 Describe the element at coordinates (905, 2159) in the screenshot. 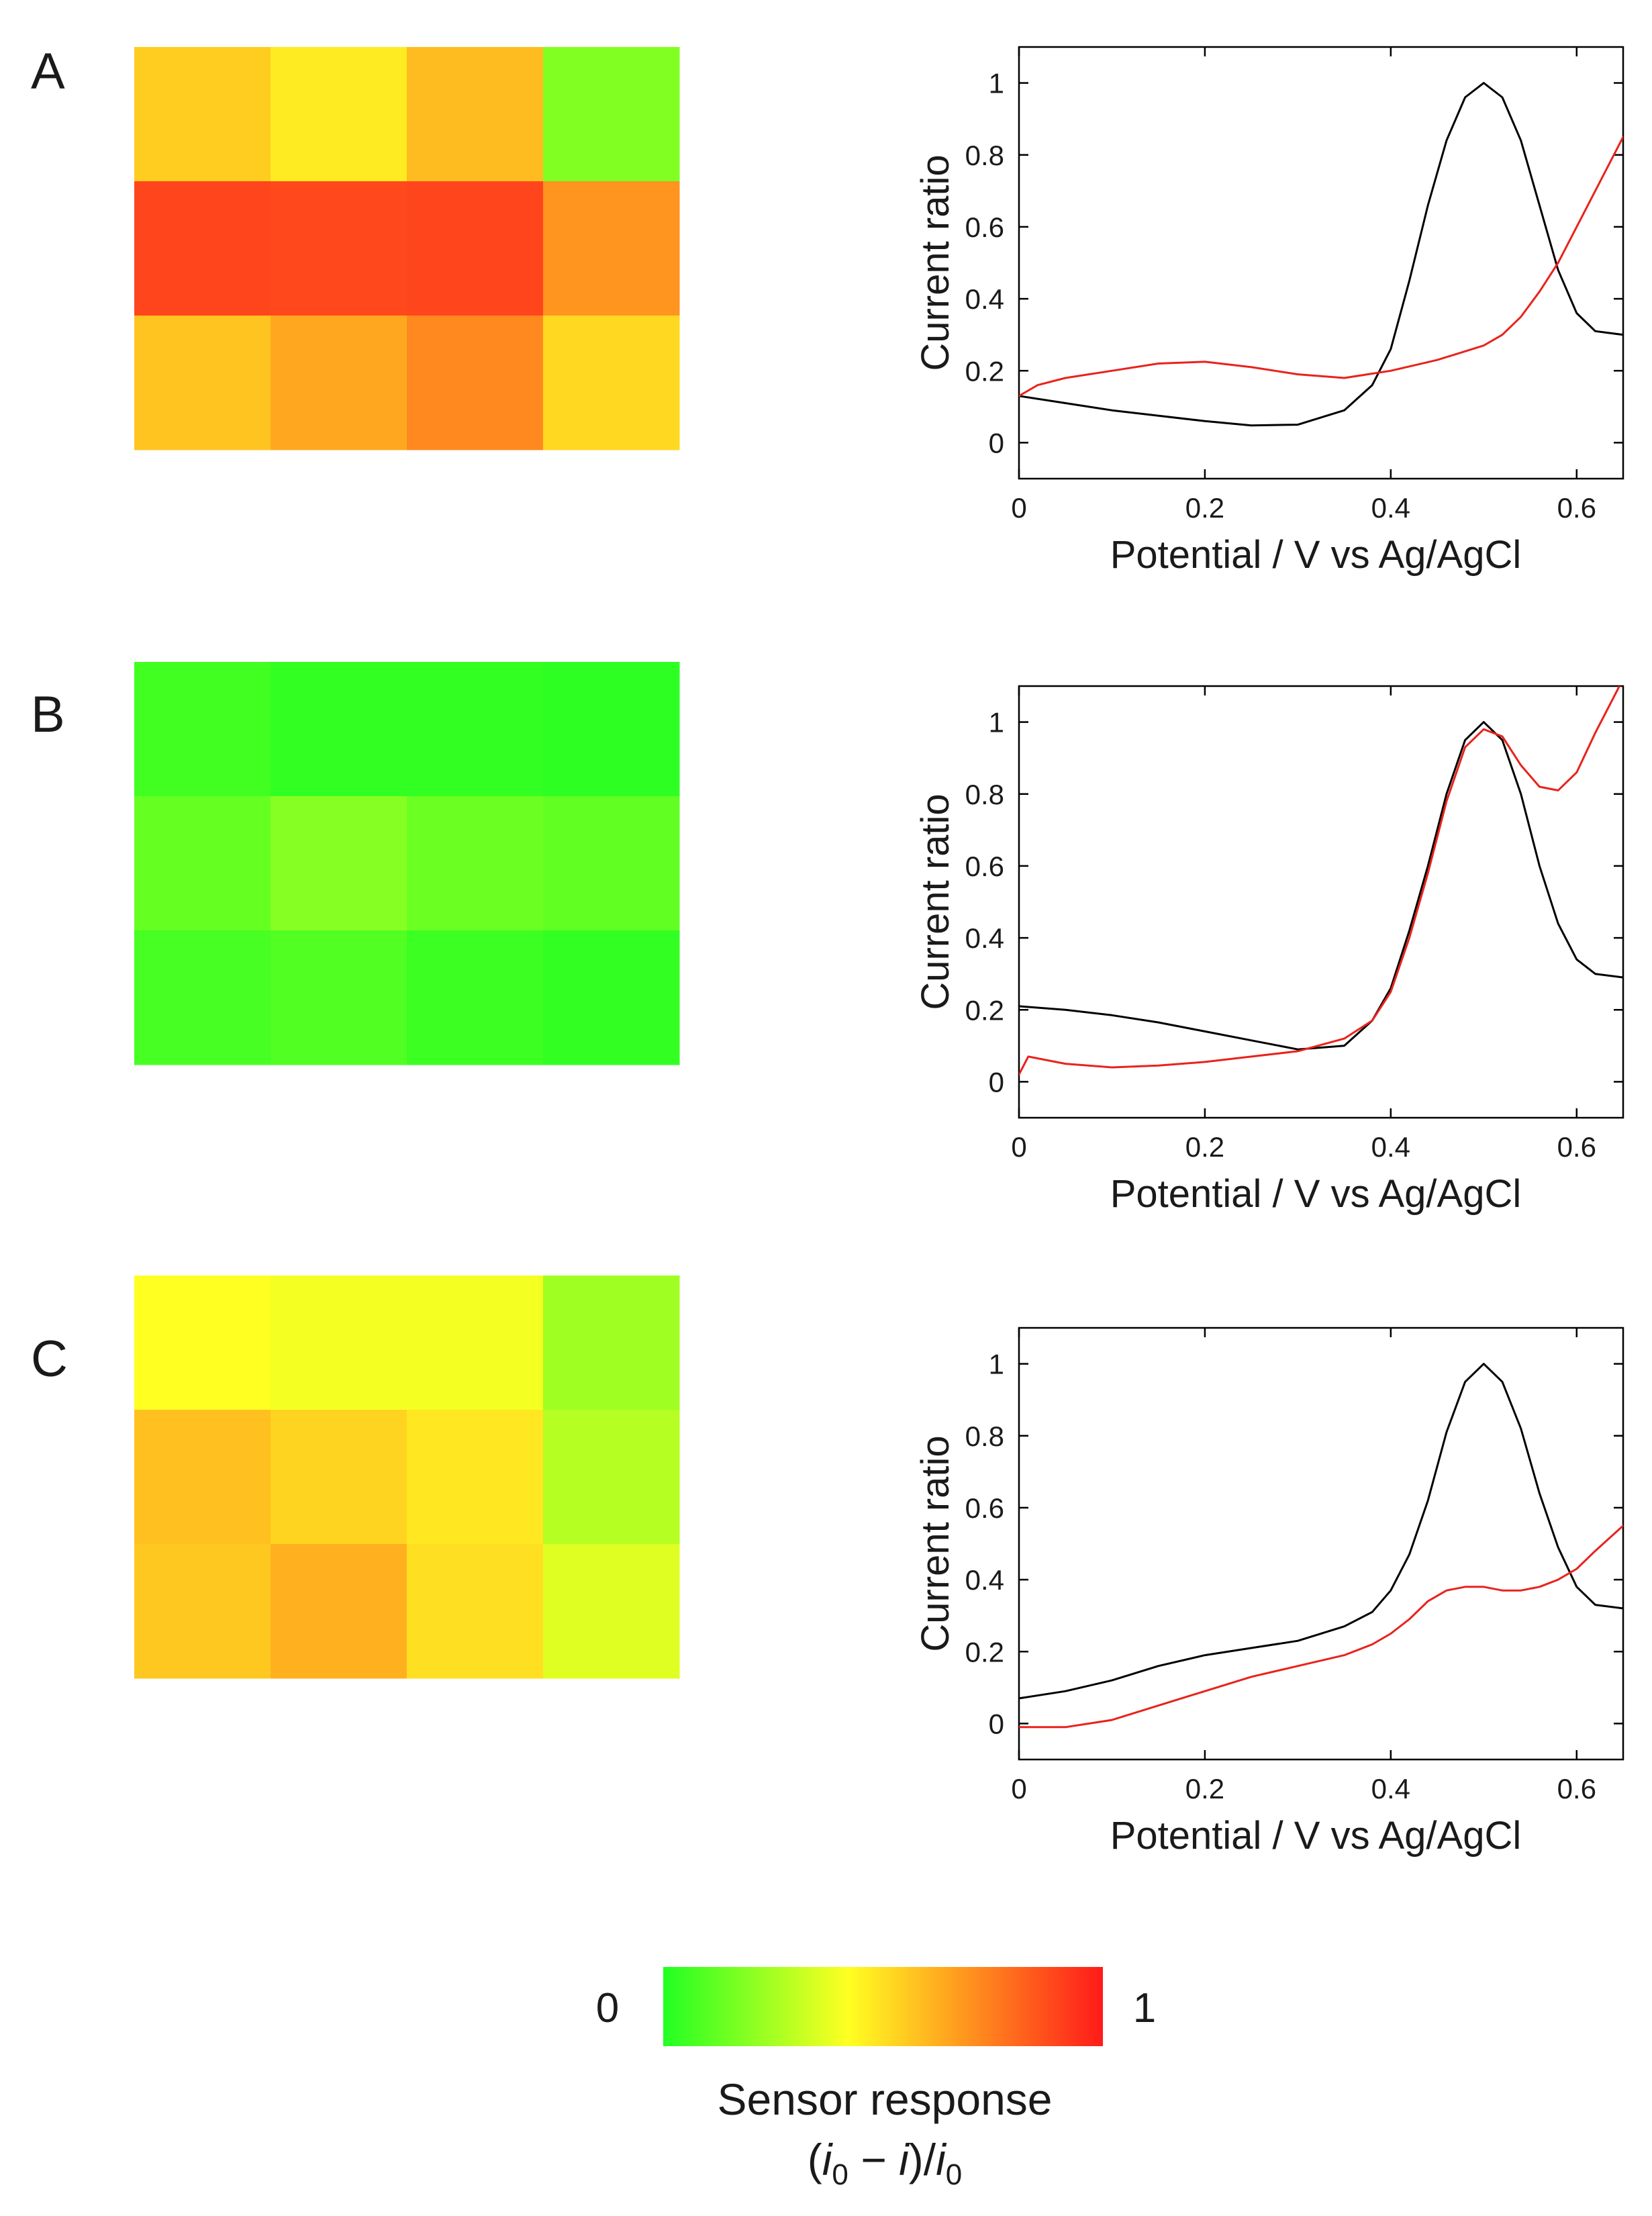

I see `formula-i: i` at that location.